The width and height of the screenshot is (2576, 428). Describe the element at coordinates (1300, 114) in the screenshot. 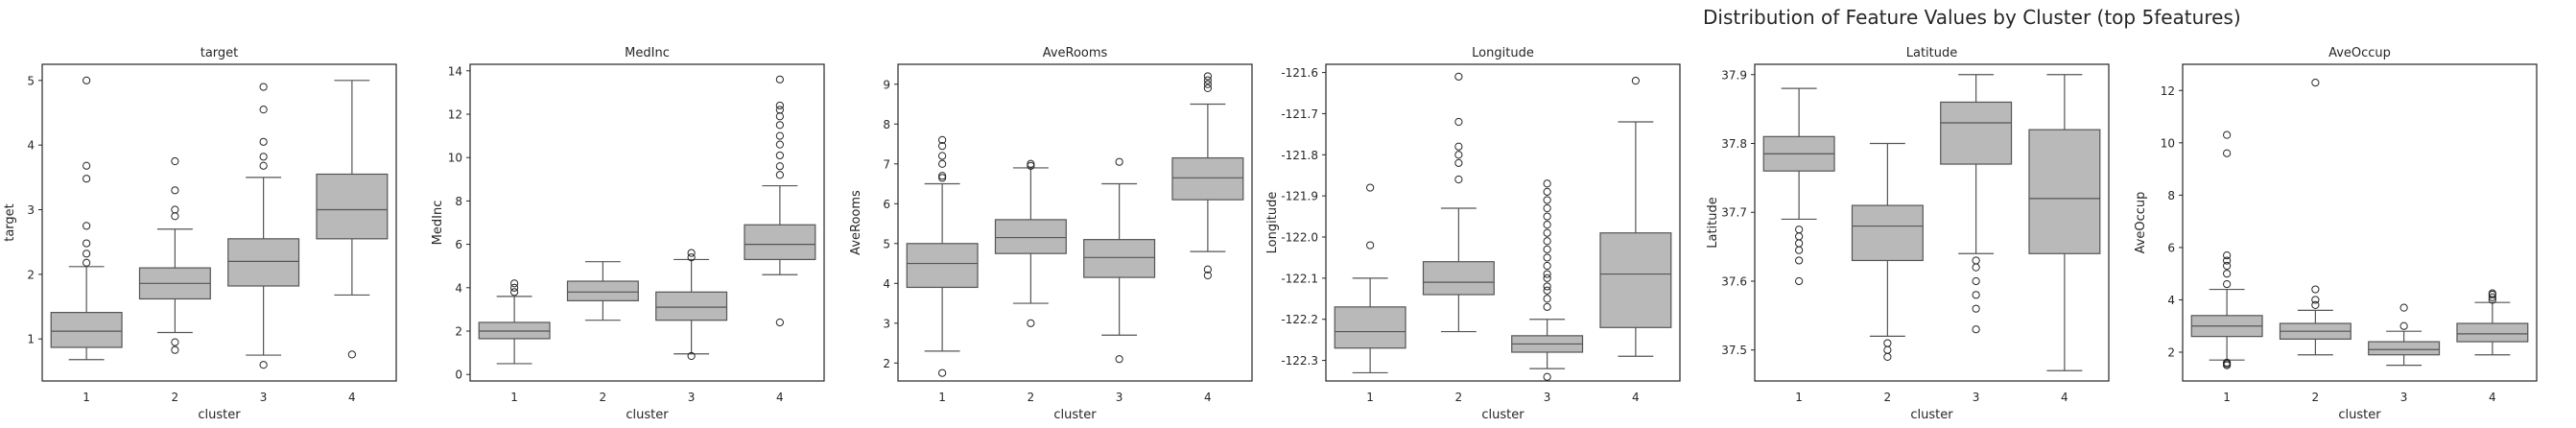

I see `y-tick-label: -121.7` at that location.